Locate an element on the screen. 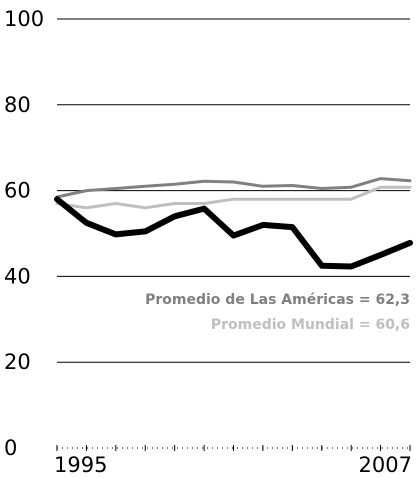  series-line-world-average is located at coordinates (233, 197).